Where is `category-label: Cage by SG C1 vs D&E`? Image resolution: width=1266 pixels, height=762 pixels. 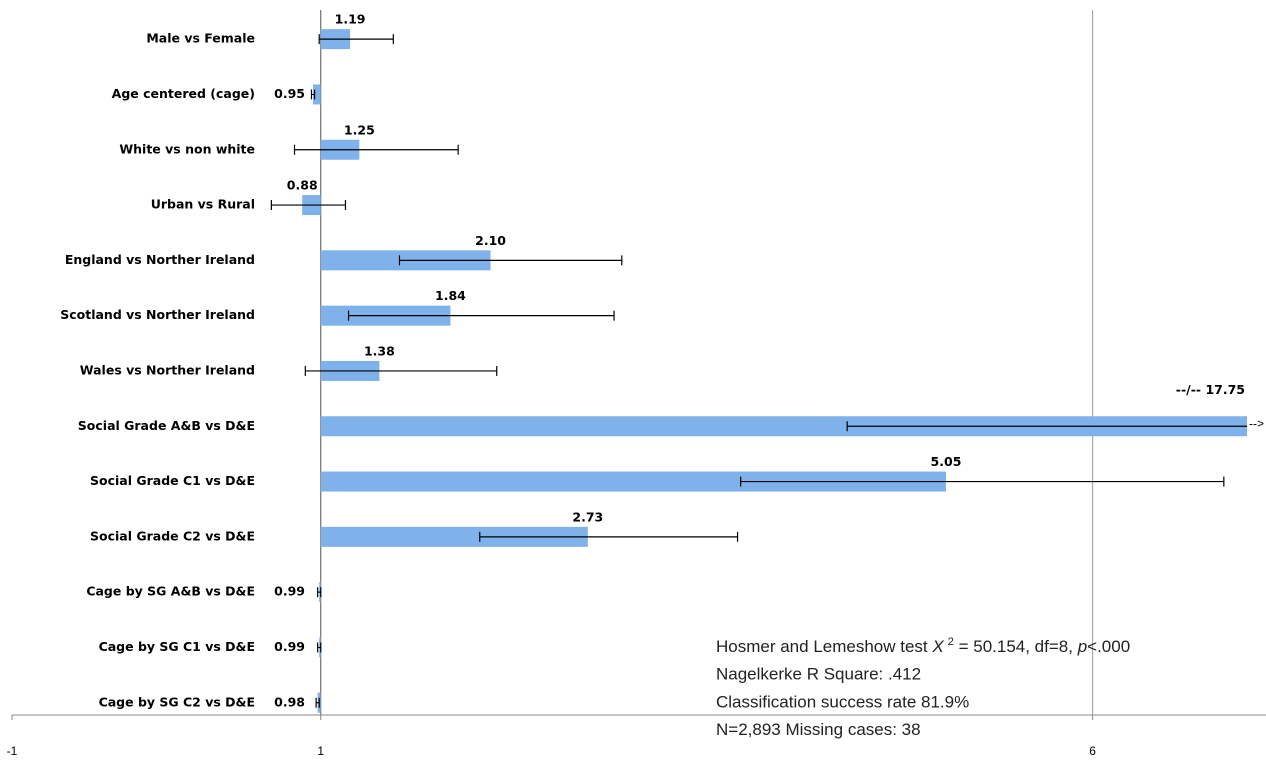 category-label: Cage by SG C1 vs D&E is located at coordinates (177, 646).